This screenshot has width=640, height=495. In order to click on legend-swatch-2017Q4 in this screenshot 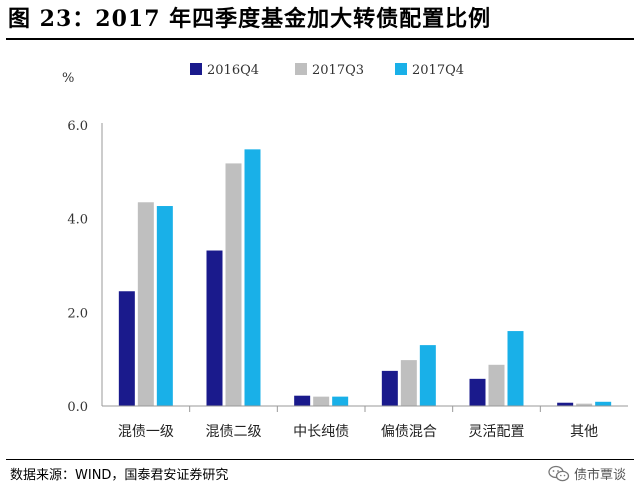, I will do `click(401, 69)`.